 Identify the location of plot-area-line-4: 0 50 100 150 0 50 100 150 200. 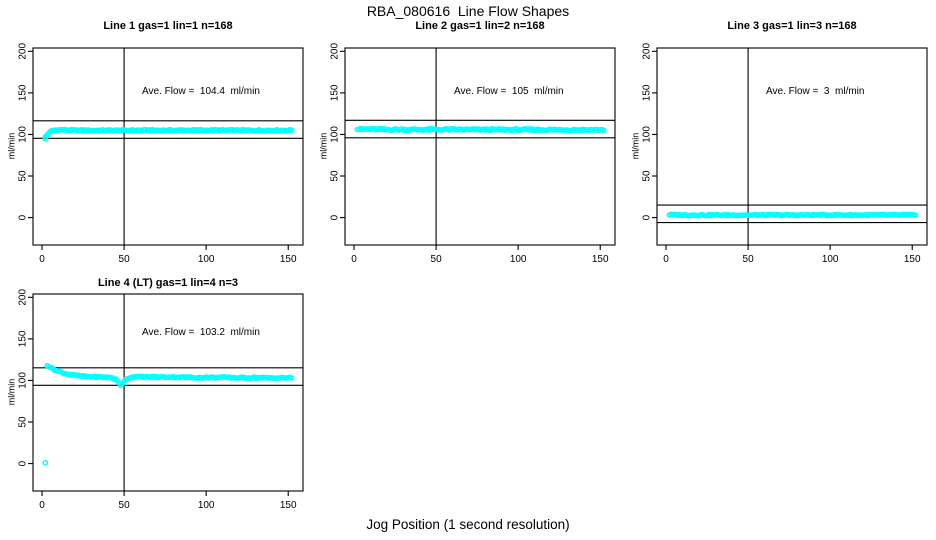
(161, 400).